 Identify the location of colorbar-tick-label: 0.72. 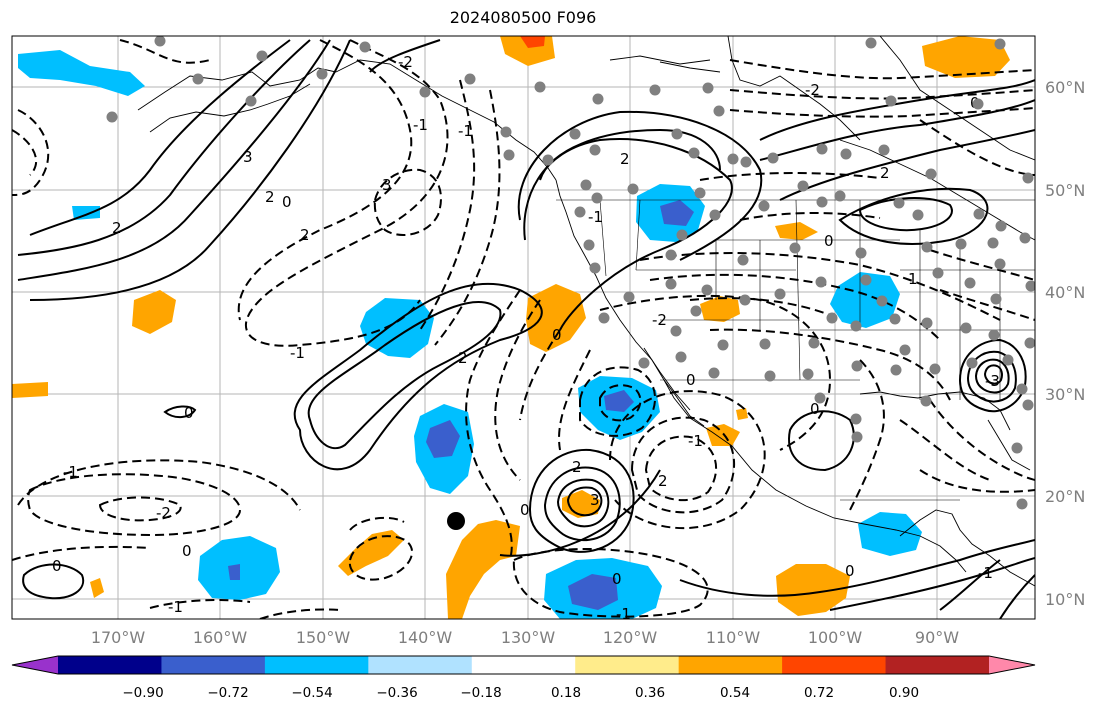
(819, 693).